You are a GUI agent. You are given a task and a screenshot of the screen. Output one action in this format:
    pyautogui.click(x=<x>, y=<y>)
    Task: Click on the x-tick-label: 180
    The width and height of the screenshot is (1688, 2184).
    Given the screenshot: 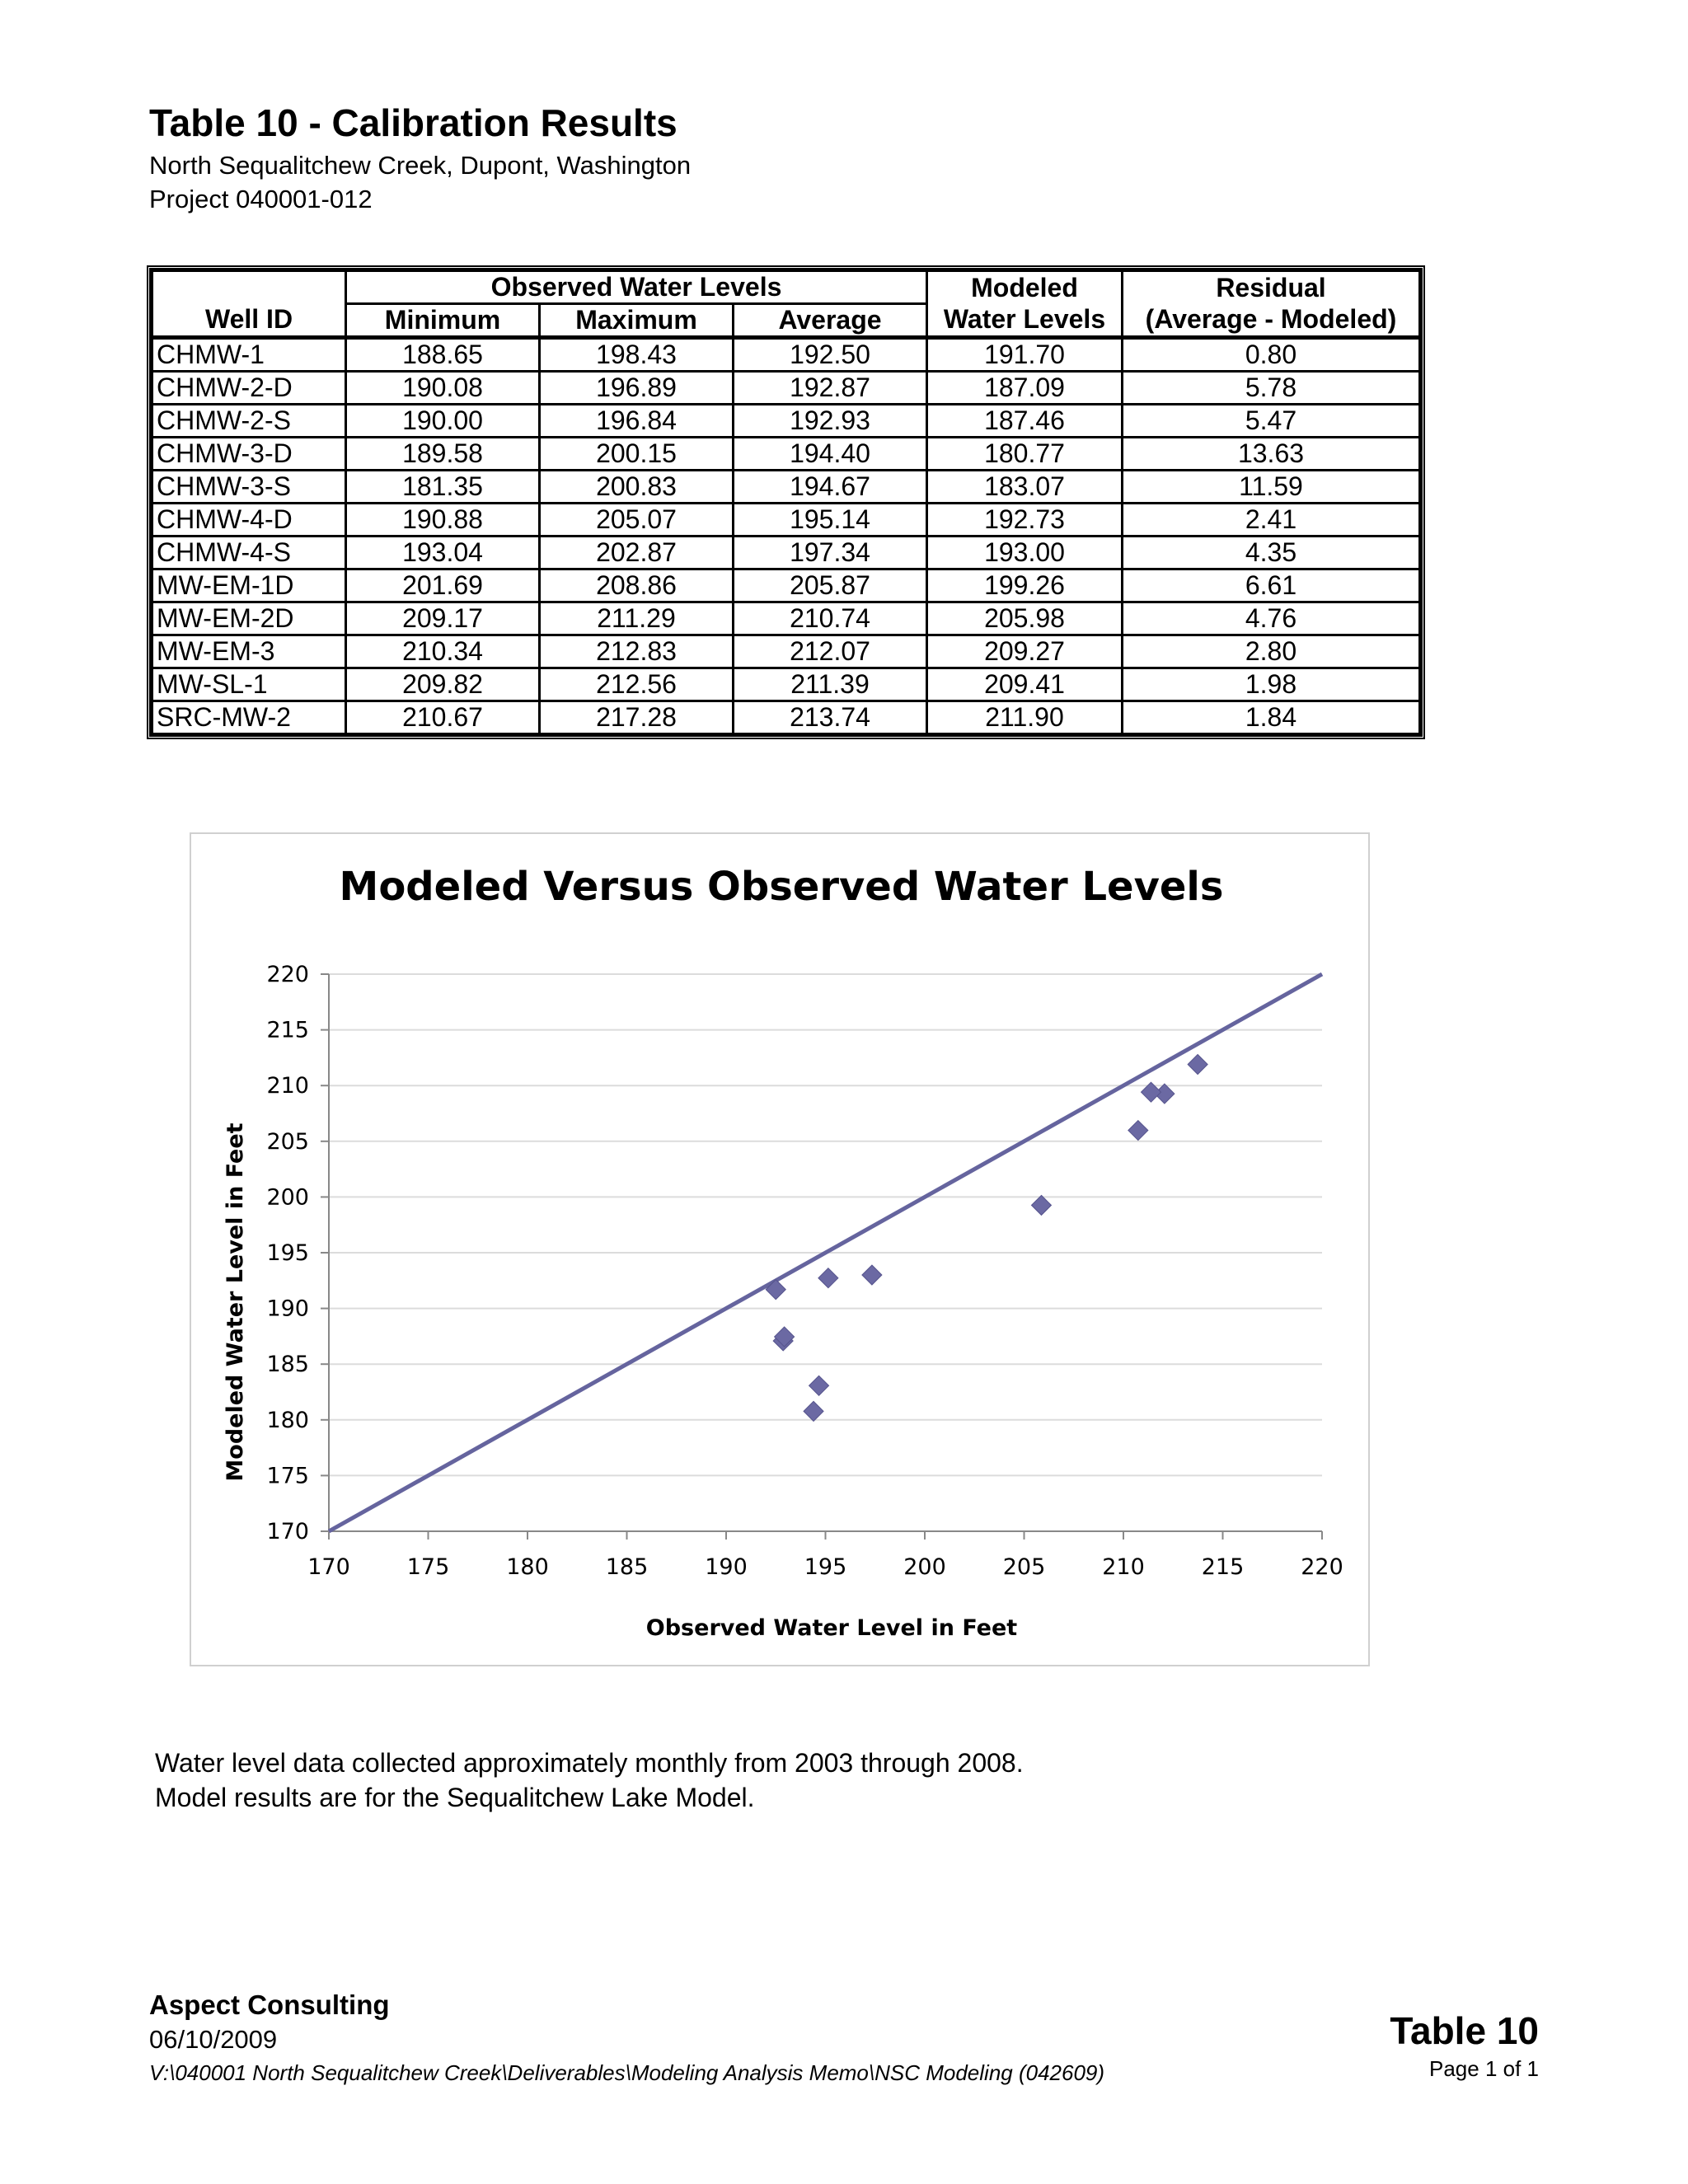 What is the action you would take?
    pyautogui.click(x=527, y=1567)
    